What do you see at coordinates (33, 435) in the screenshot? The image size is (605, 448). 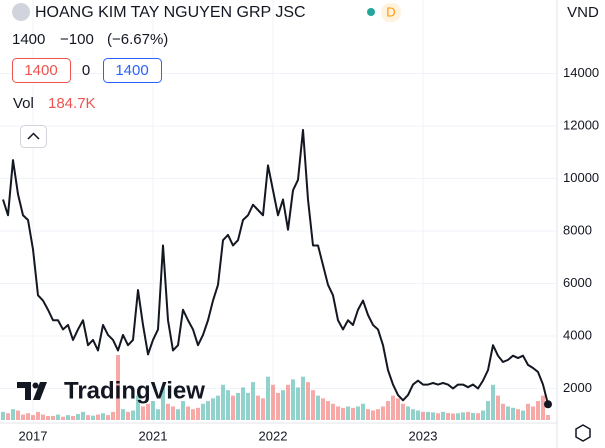 I see `x-tick-label: 2017` at bounding box center [33, 435].